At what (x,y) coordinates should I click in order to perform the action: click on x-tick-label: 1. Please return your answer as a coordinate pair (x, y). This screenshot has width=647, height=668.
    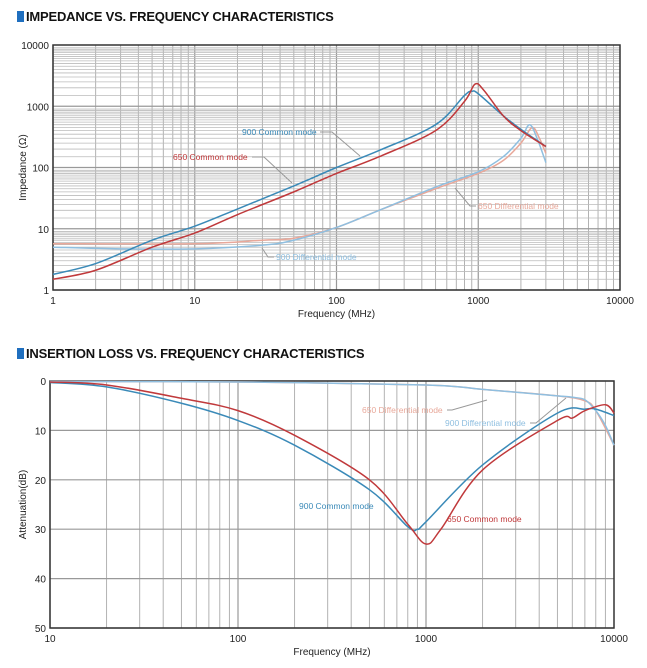
    Looking at the image, I should click on (53, 301).